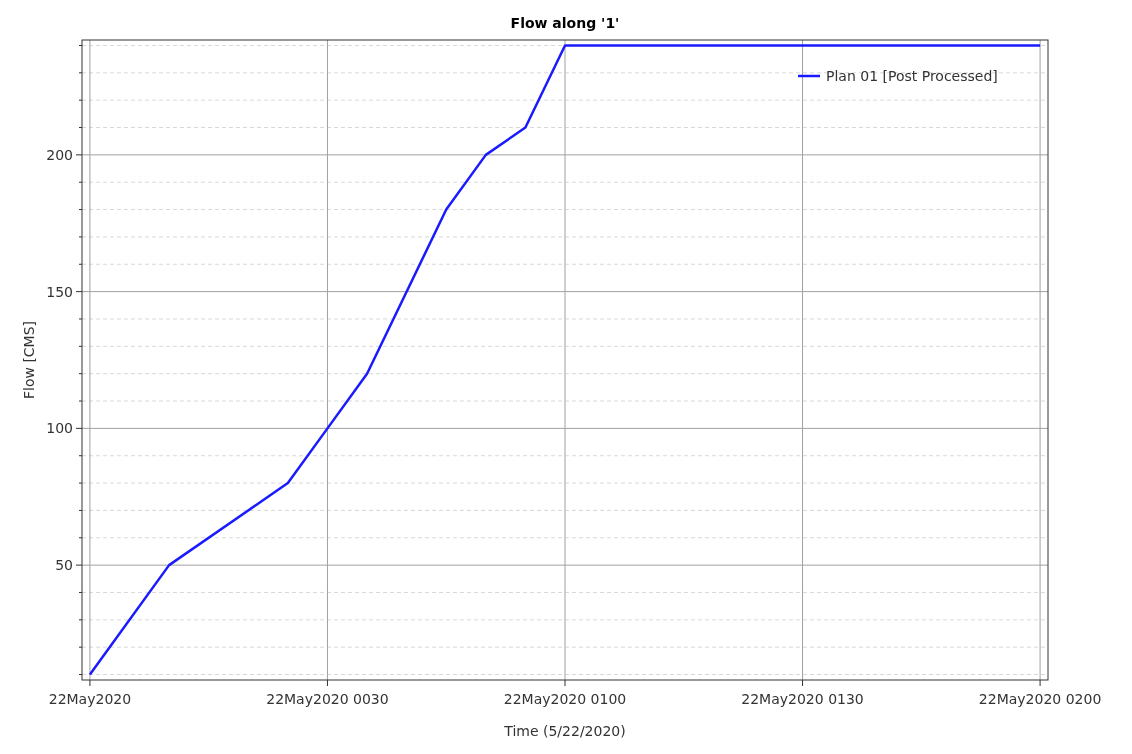  What do you see at coordinates (802, 699) in the screenshot?
I see `x-tick-label: 22May2020 0130` at bounding box center [802, 699].